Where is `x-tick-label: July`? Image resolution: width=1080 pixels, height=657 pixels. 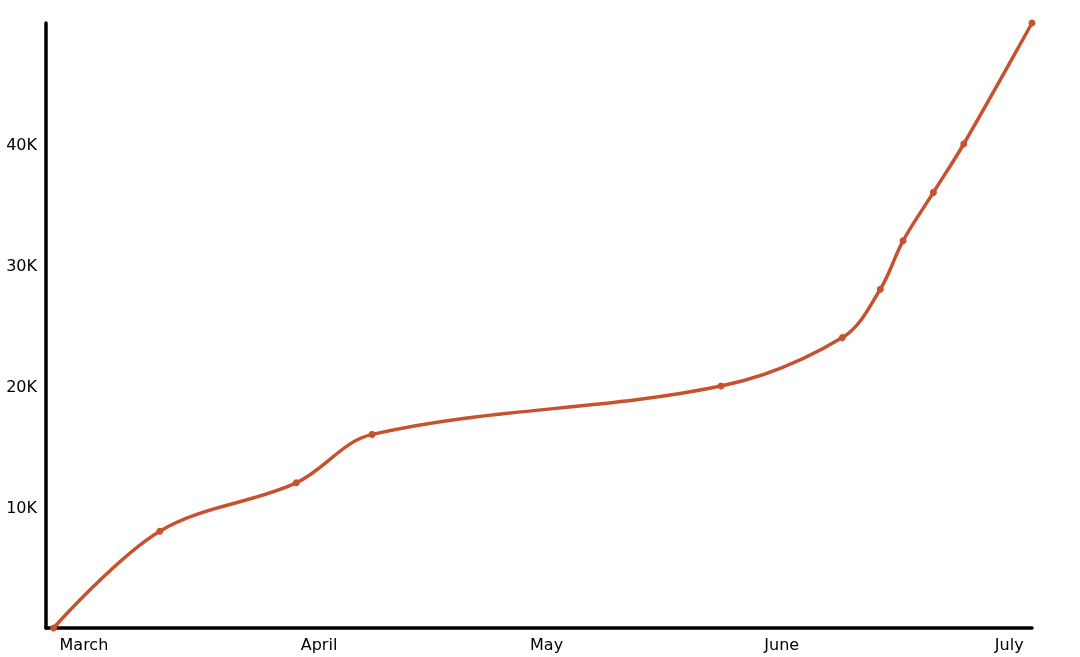
x-tick-label: July is located at coordinates (1008, 644).